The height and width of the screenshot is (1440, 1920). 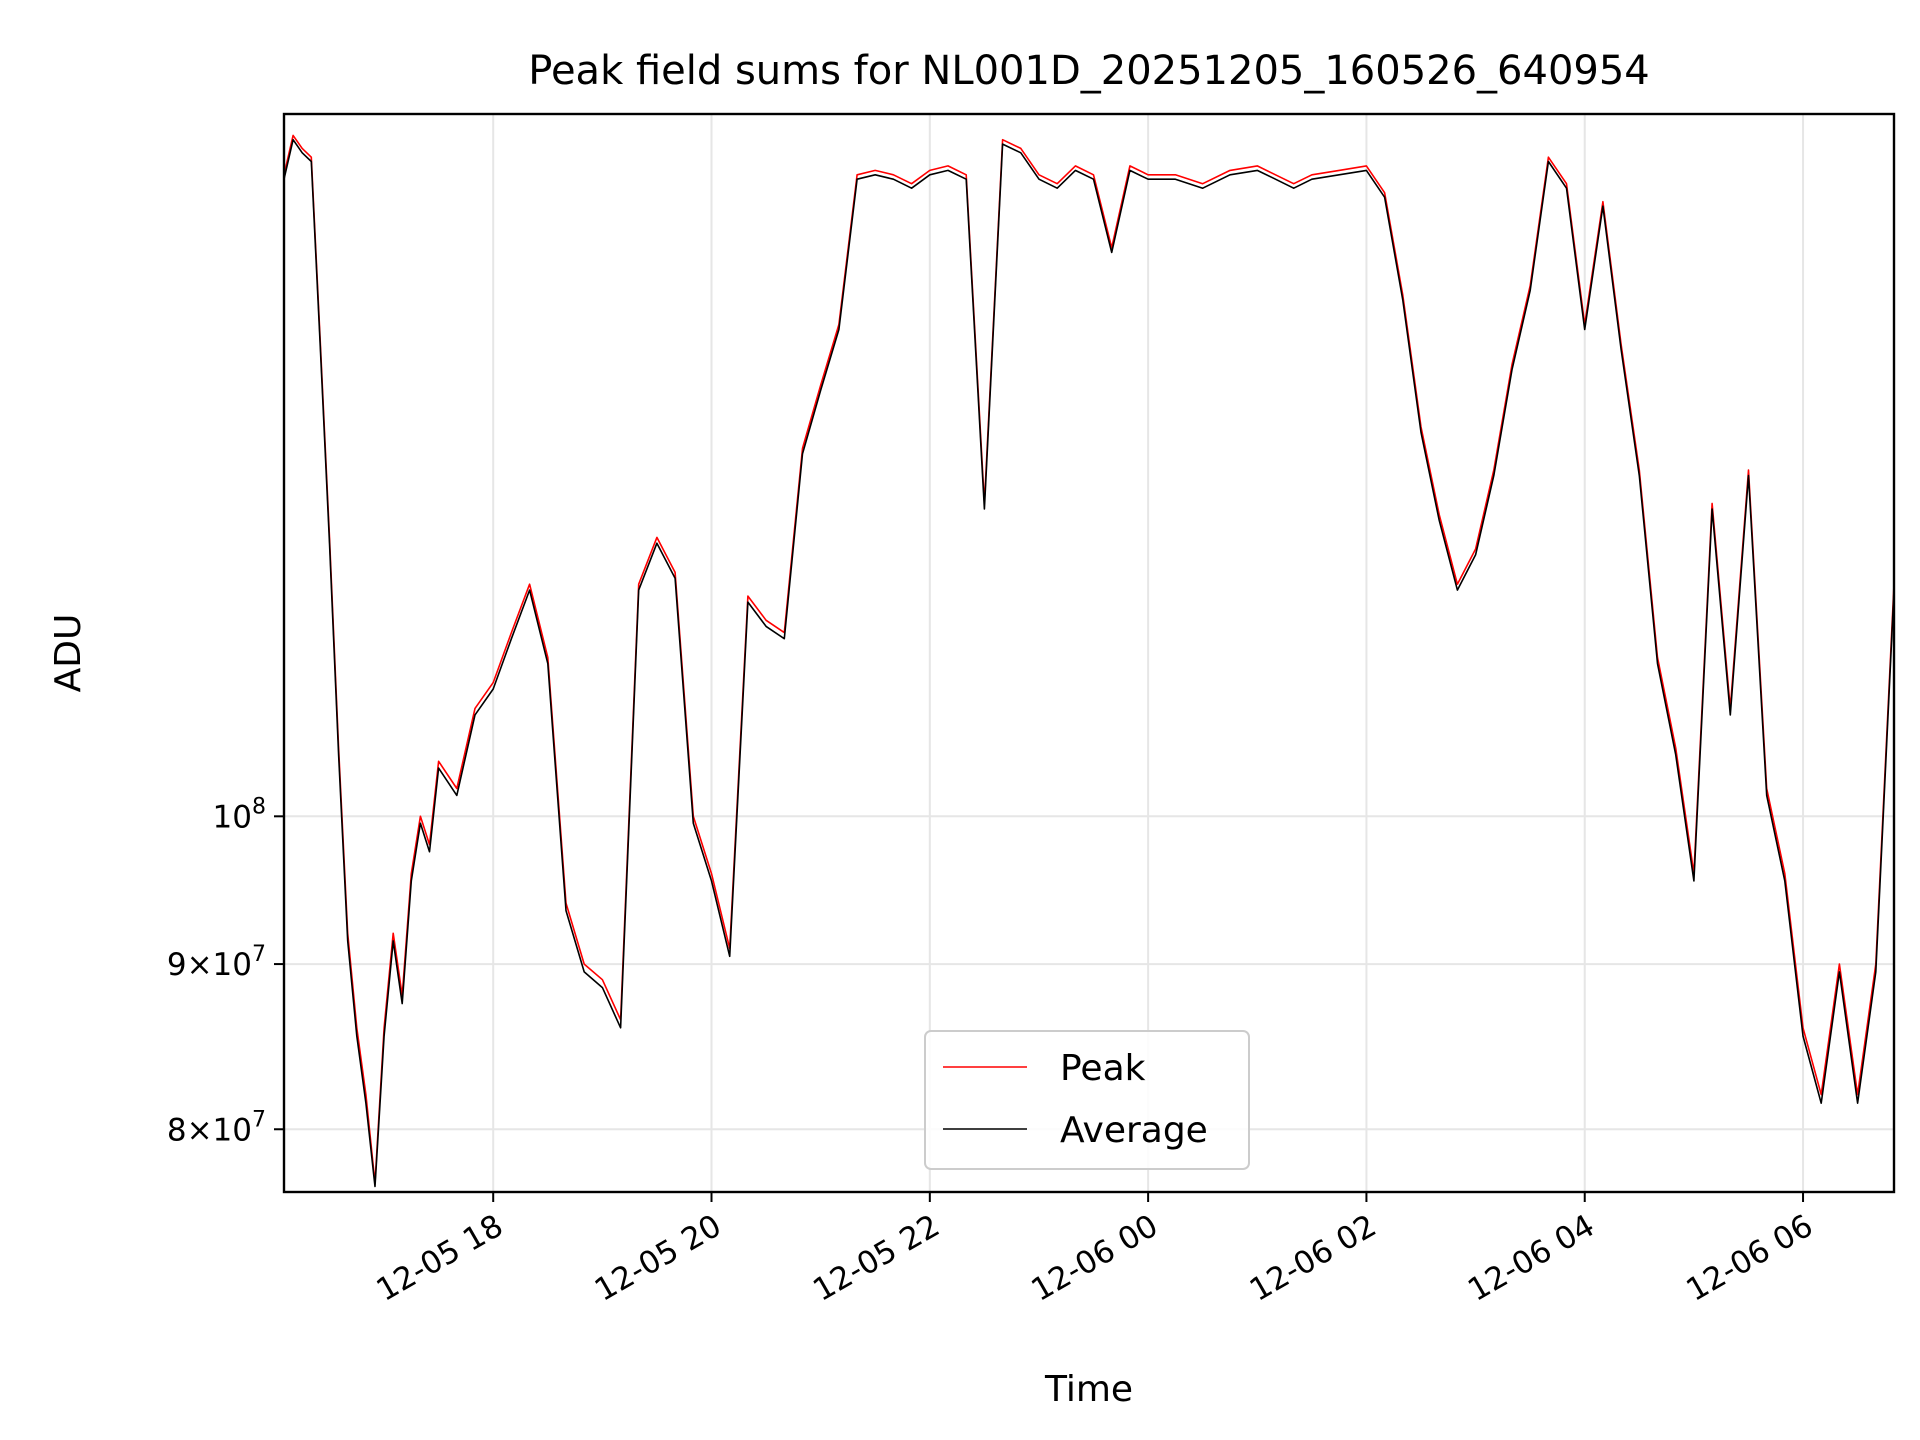 I want to click on legend-label-peak: Peak, so click(x=1103, y=1068).